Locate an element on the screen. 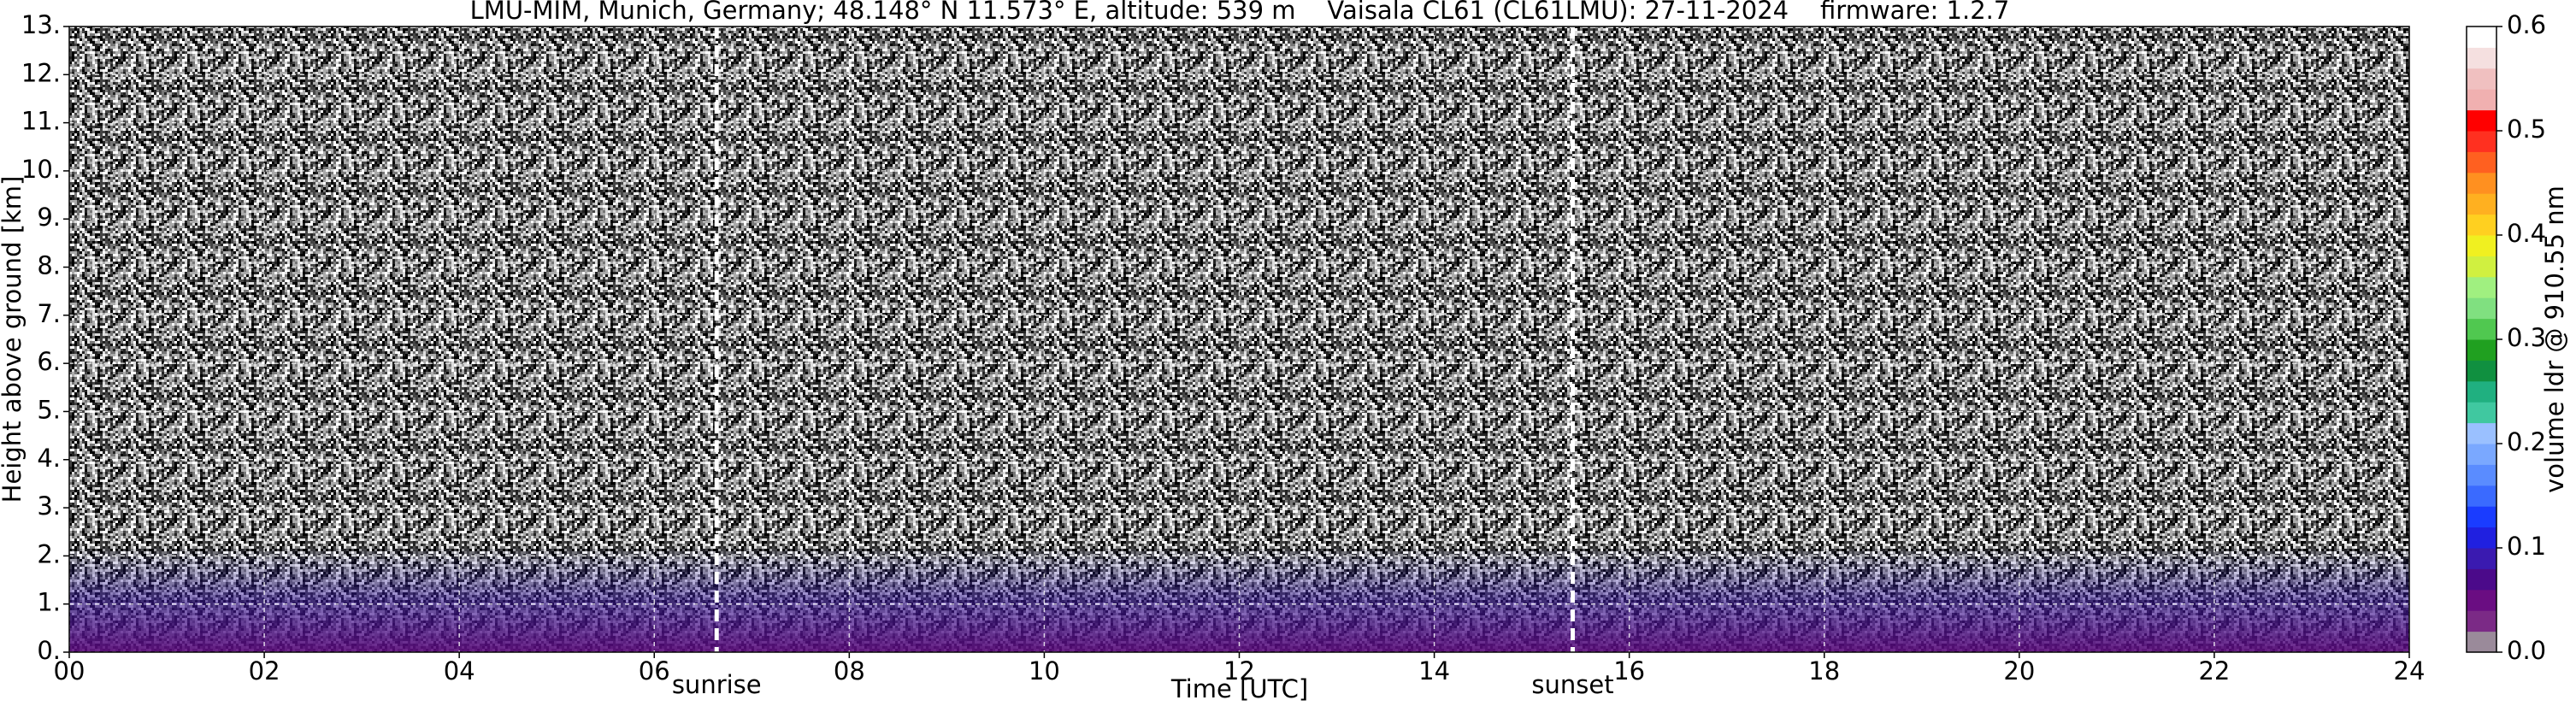  colorbar-tick-label: 0.0 is located at coordinates (2526, 650).